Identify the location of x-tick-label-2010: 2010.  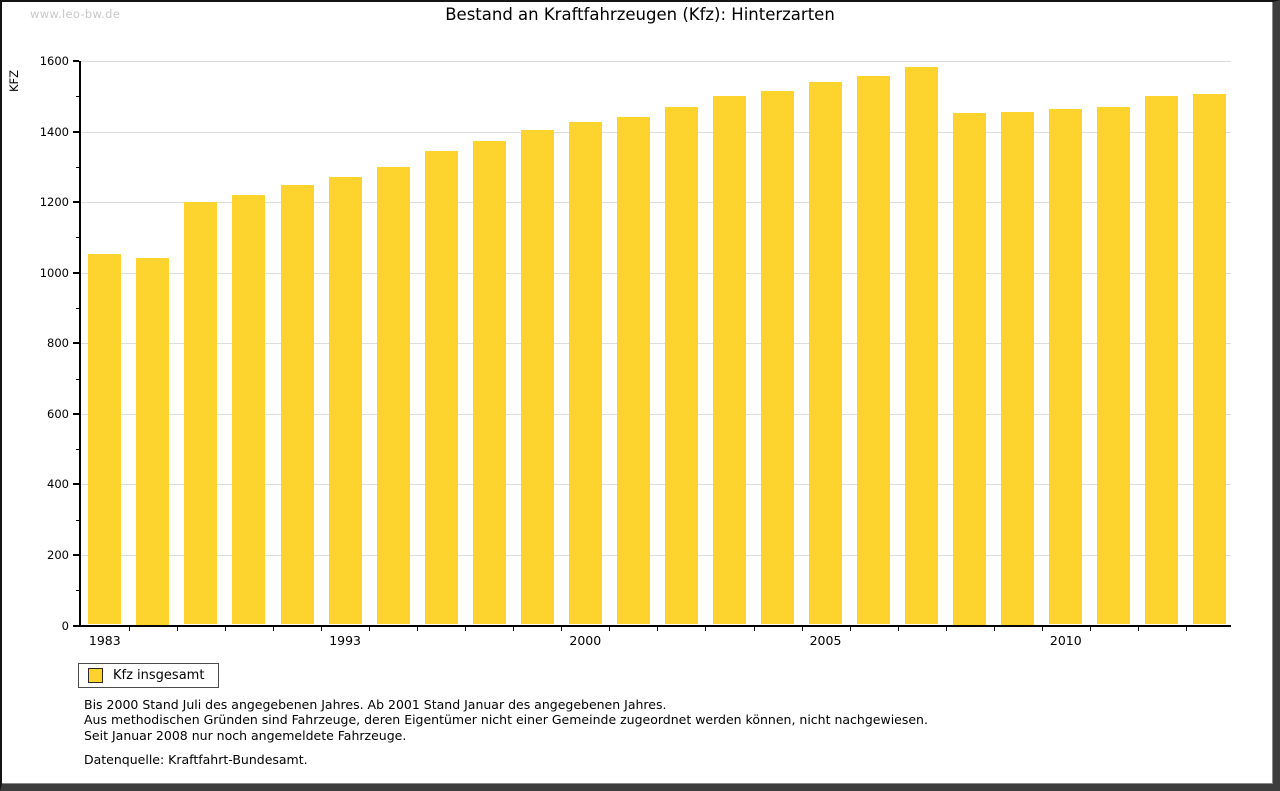
(1065, 640).